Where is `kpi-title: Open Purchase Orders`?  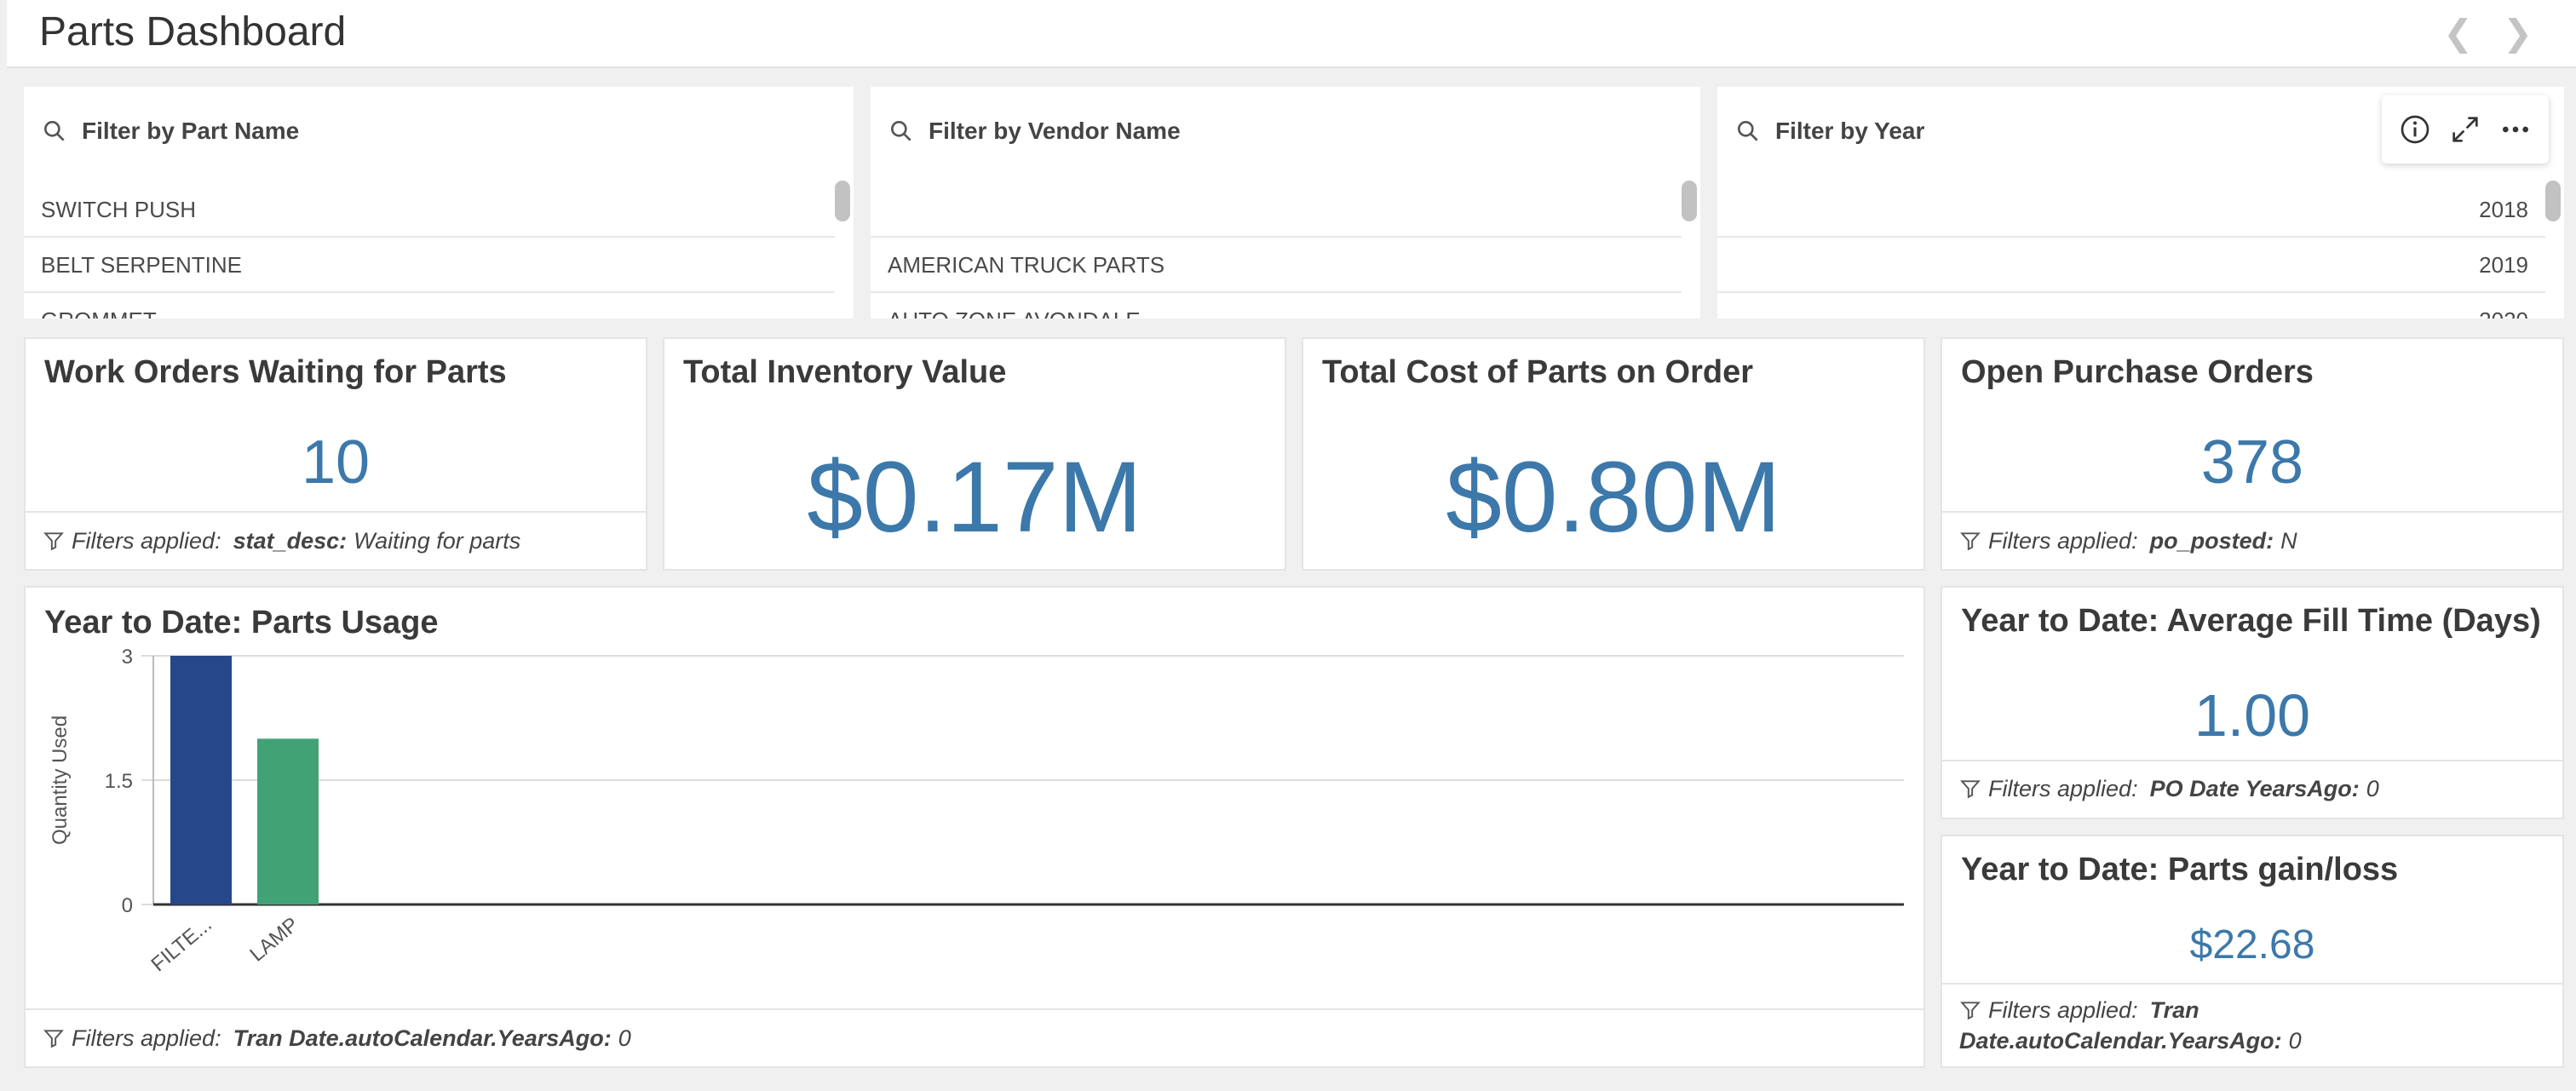
kpi-title: Open Purchase Orders is located at coordinates (2138, 372).